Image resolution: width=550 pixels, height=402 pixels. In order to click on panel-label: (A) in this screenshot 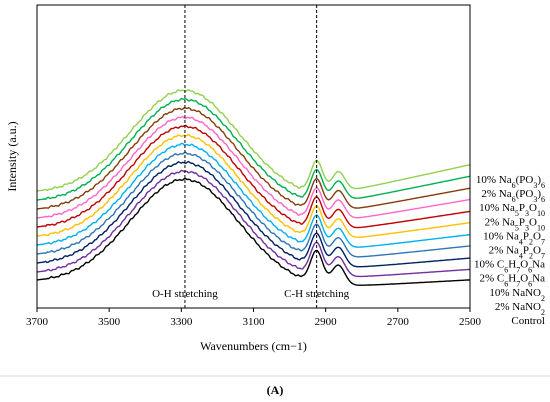, I will do `click(275, 390)`.